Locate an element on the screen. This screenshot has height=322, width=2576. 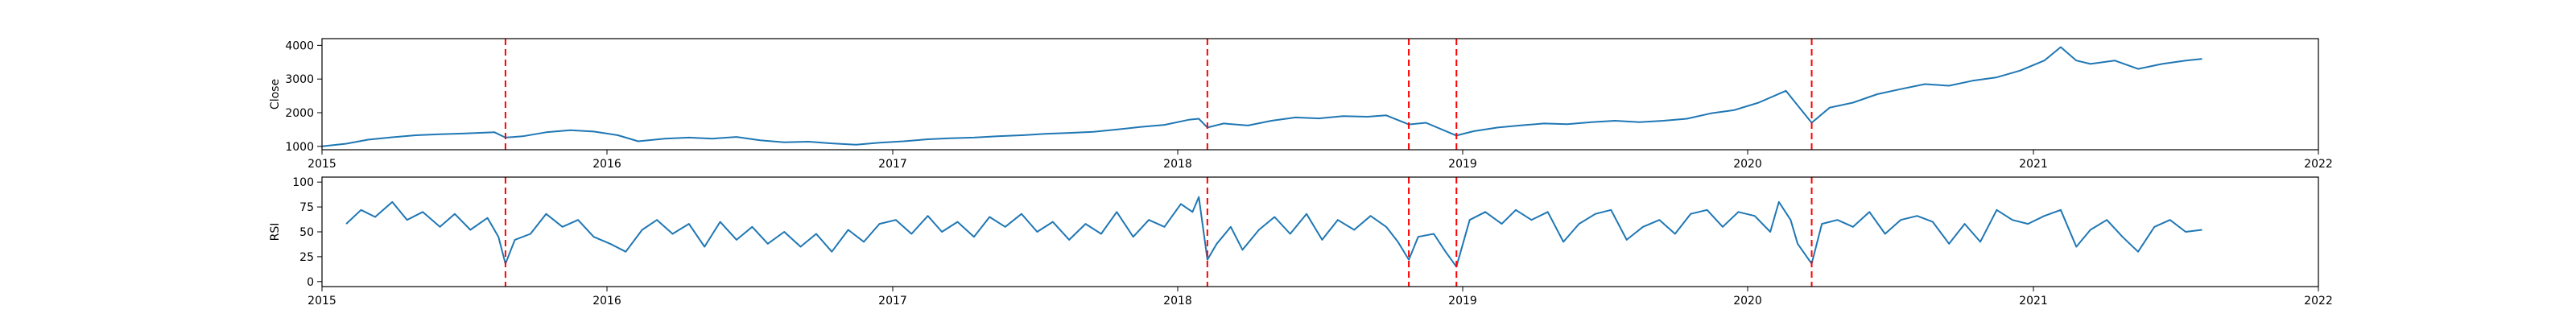
close-y-tick-label: 2000 is located at coordinates (299, 113).